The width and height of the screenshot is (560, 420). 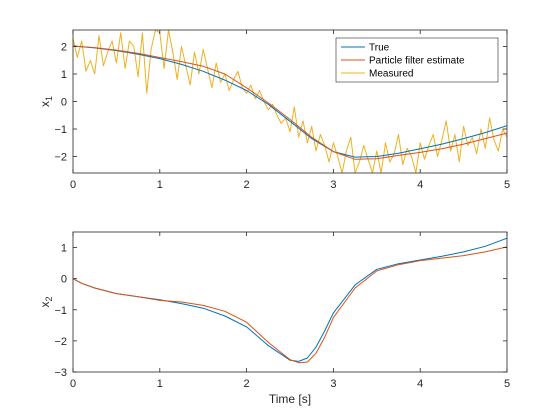 I want to click on y-tick-label: 2, so click(x=64, y=48).